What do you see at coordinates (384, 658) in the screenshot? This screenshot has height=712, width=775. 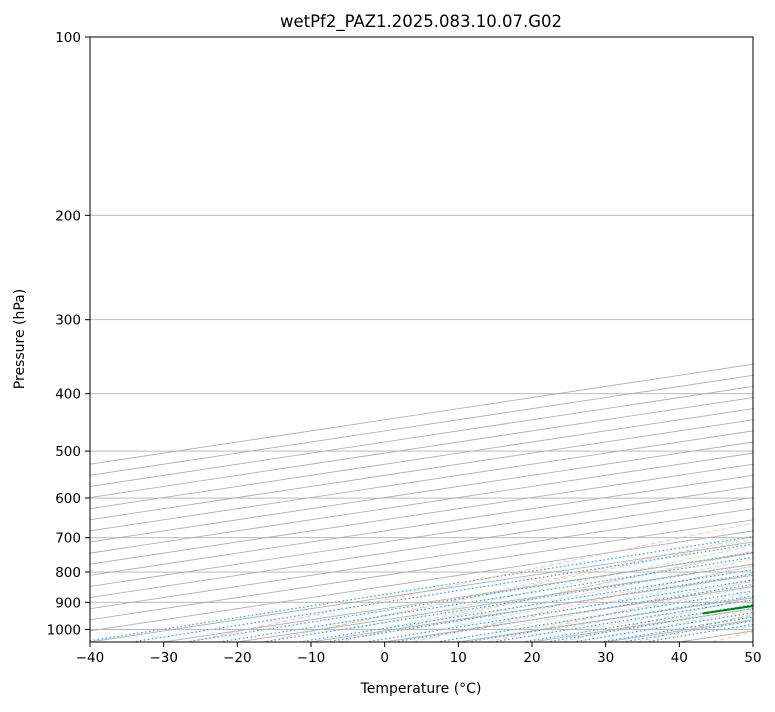 I see `x-tick-label: 0` at bounding box center [384, 658].